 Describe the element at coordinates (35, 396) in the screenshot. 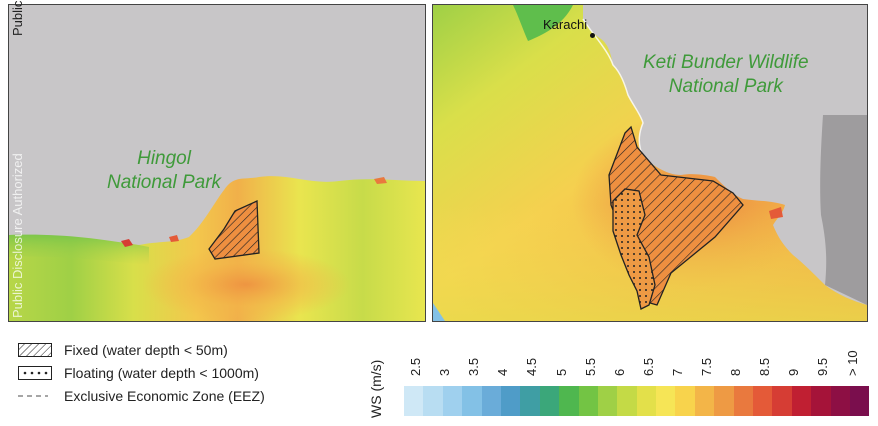

I see `dashed-line-icon` at that location.